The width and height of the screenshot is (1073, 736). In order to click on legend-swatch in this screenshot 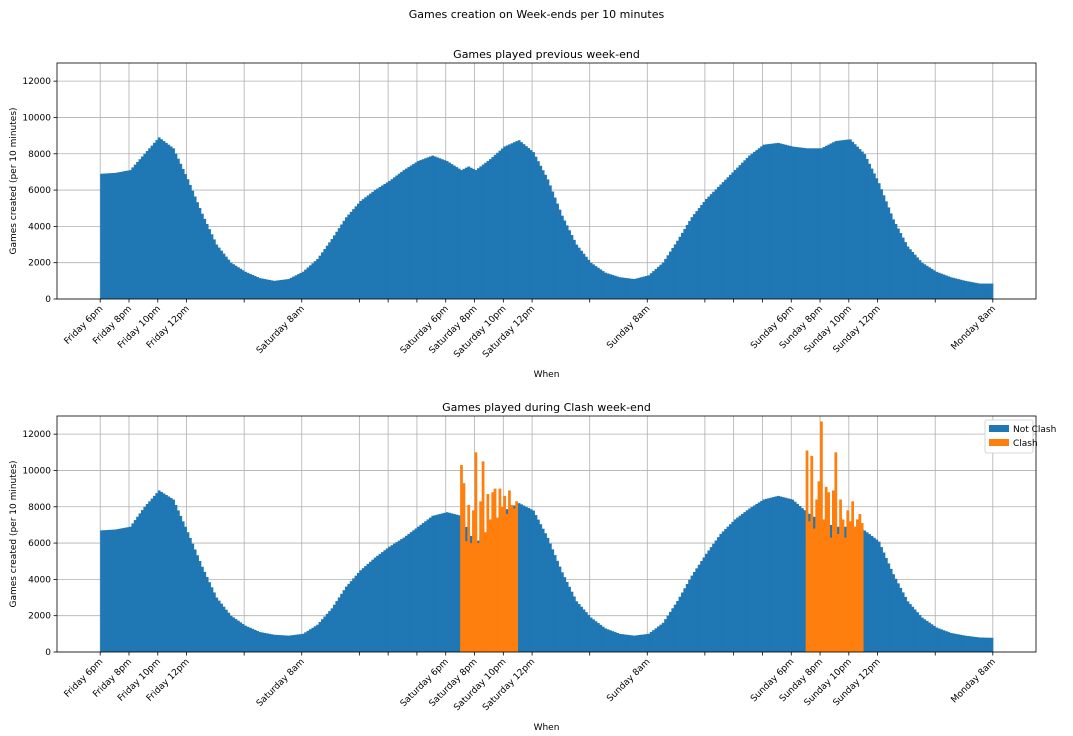, I will do `click(999, 428)`.